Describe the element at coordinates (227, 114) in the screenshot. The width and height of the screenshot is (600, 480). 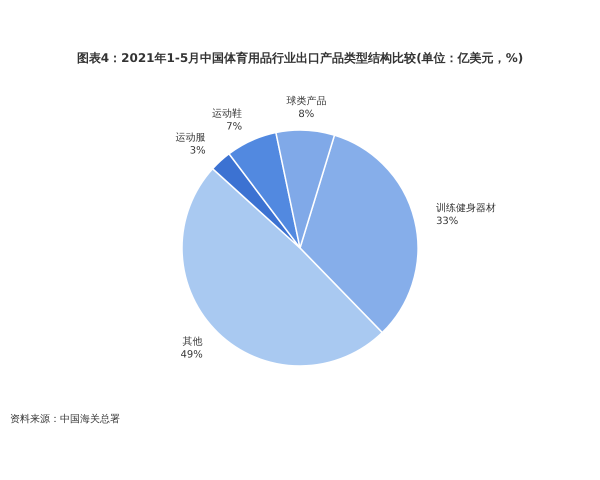
I see `slice-label: 运动鞋` at that location.